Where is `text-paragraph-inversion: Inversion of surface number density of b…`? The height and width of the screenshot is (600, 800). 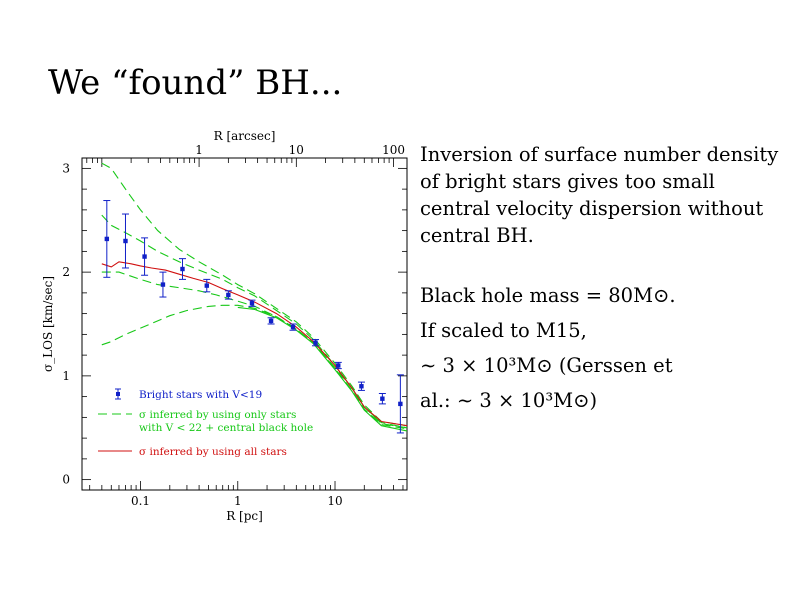 text-paragraph-inversion: Inversion of surface number density of b… is located at coordinates (599, 195).